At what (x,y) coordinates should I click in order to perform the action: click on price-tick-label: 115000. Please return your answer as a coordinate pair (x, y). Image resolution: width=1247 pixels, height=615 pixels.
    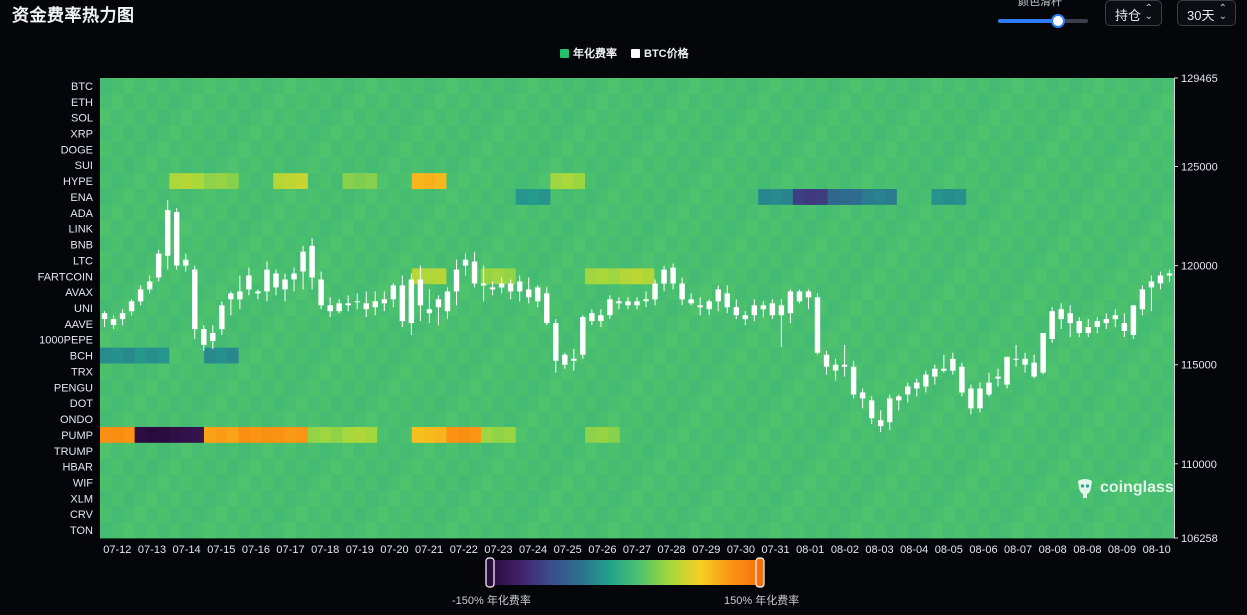
    Looking at the image, I should click on (1199, 366).